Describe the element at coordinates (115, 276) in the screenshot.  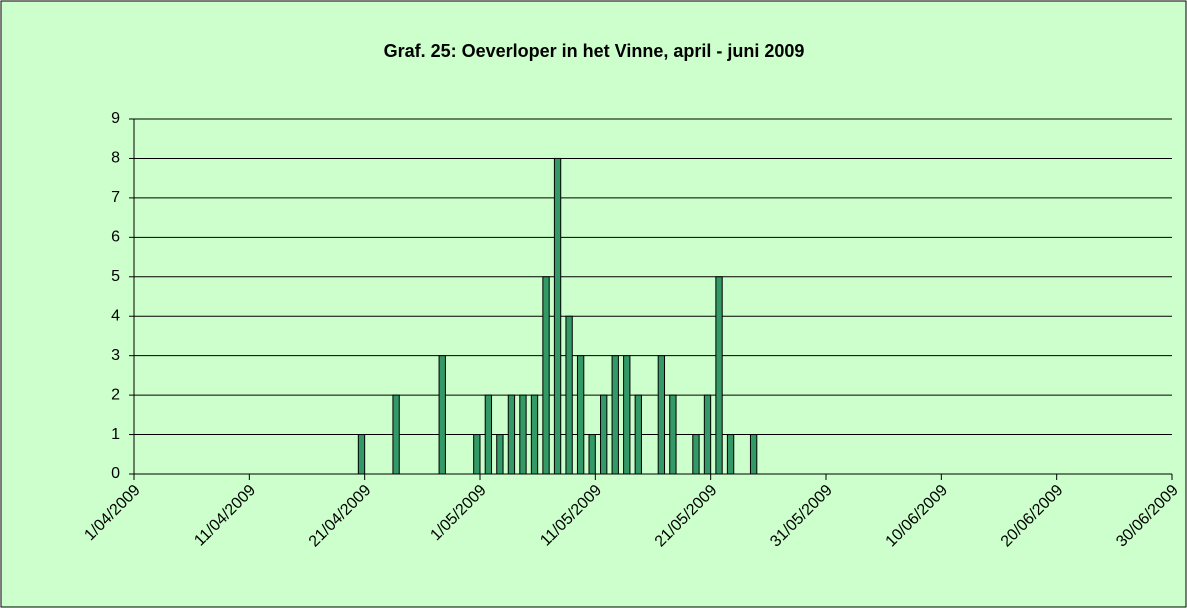
I see `y-tick-label: 5` at that location.